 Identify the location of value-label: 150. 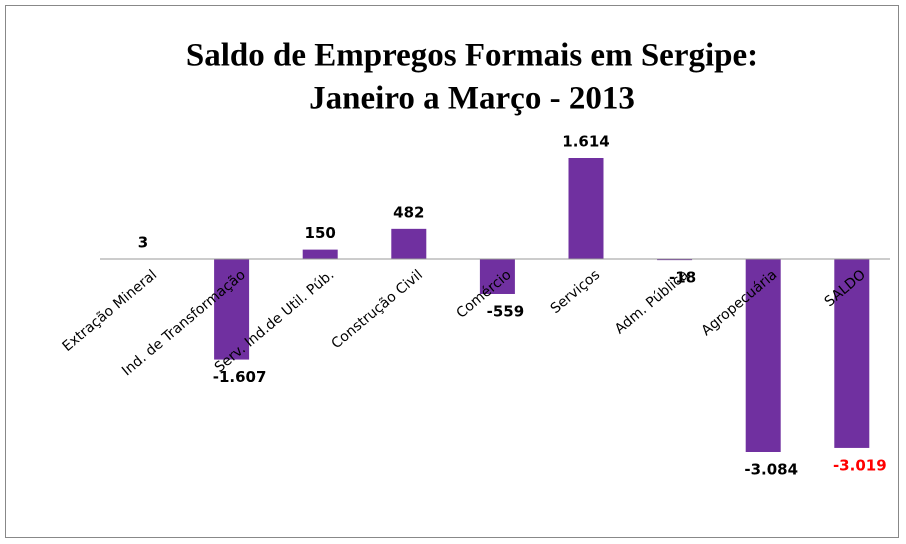
(320, 233).